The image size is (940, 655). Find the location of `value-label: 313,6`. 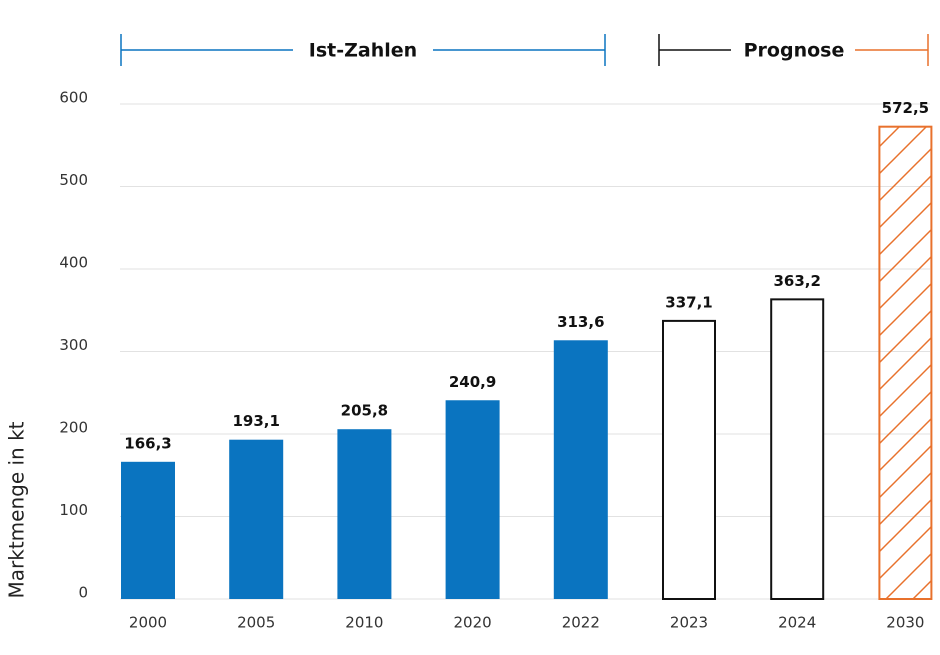

value-label: 313,6 is located at coordinates (580, 322).